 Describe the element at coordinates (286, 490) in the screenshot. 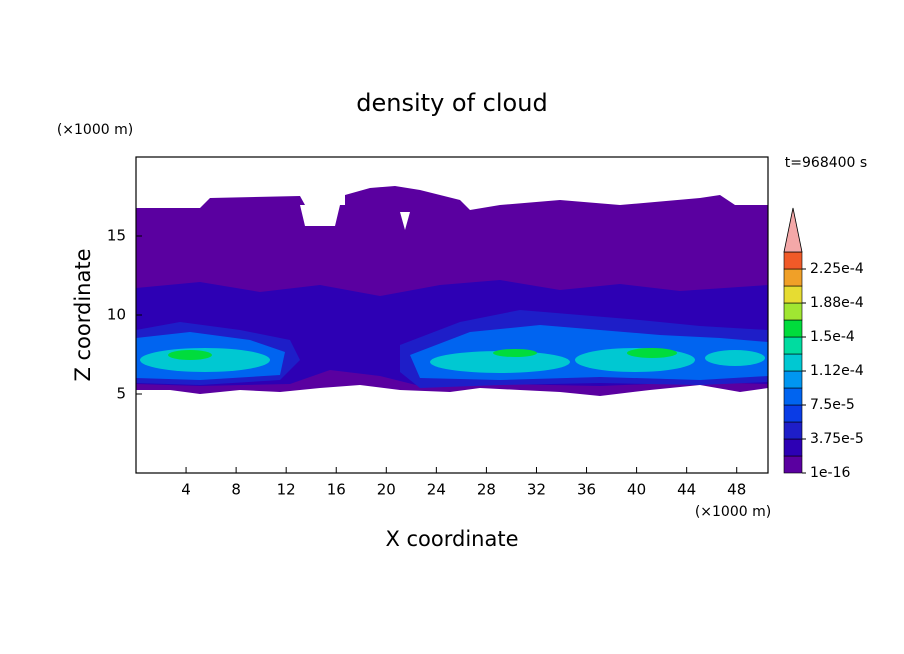

I see `x-tick-label: 12` at that location.